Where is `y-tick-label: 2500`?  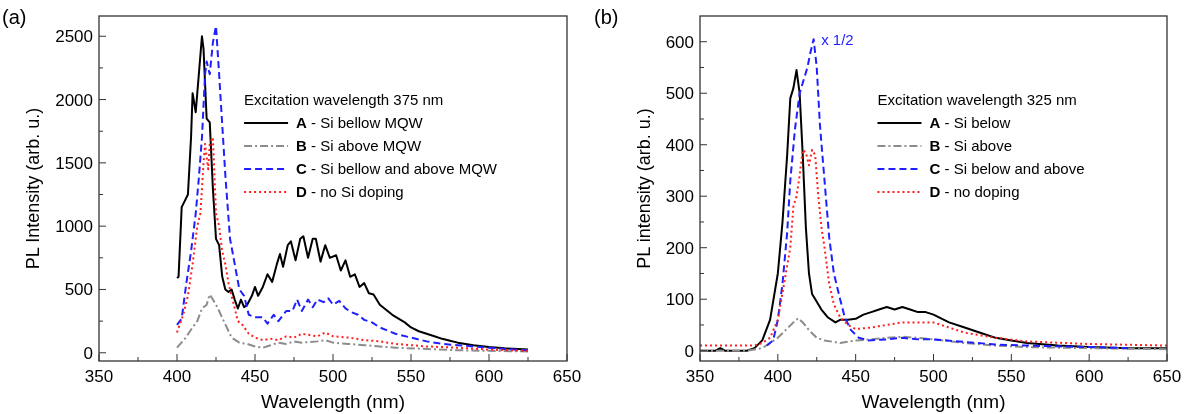 y-tick-label: 2500 is located at coordinates (74, 37).